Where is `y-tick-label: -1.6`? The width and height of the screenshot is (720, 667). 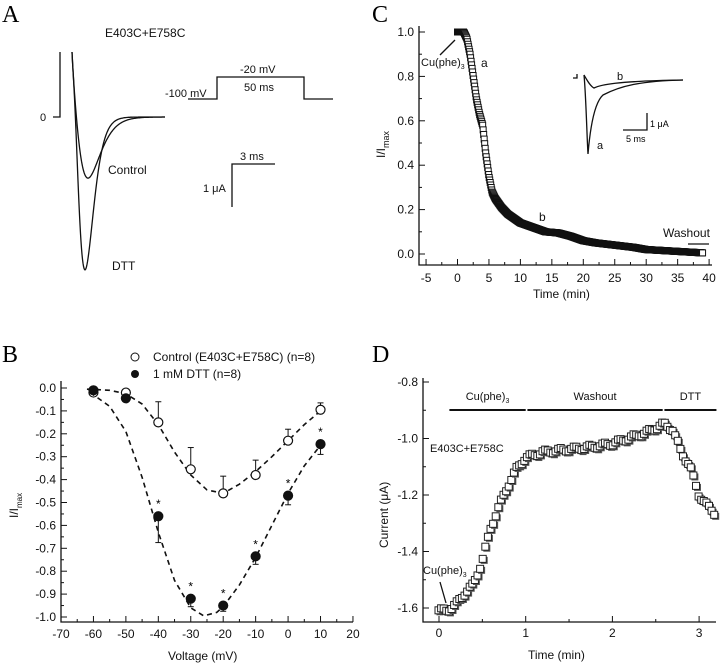 y-tick-label: -1.6 is located at coordinates (407, 608).